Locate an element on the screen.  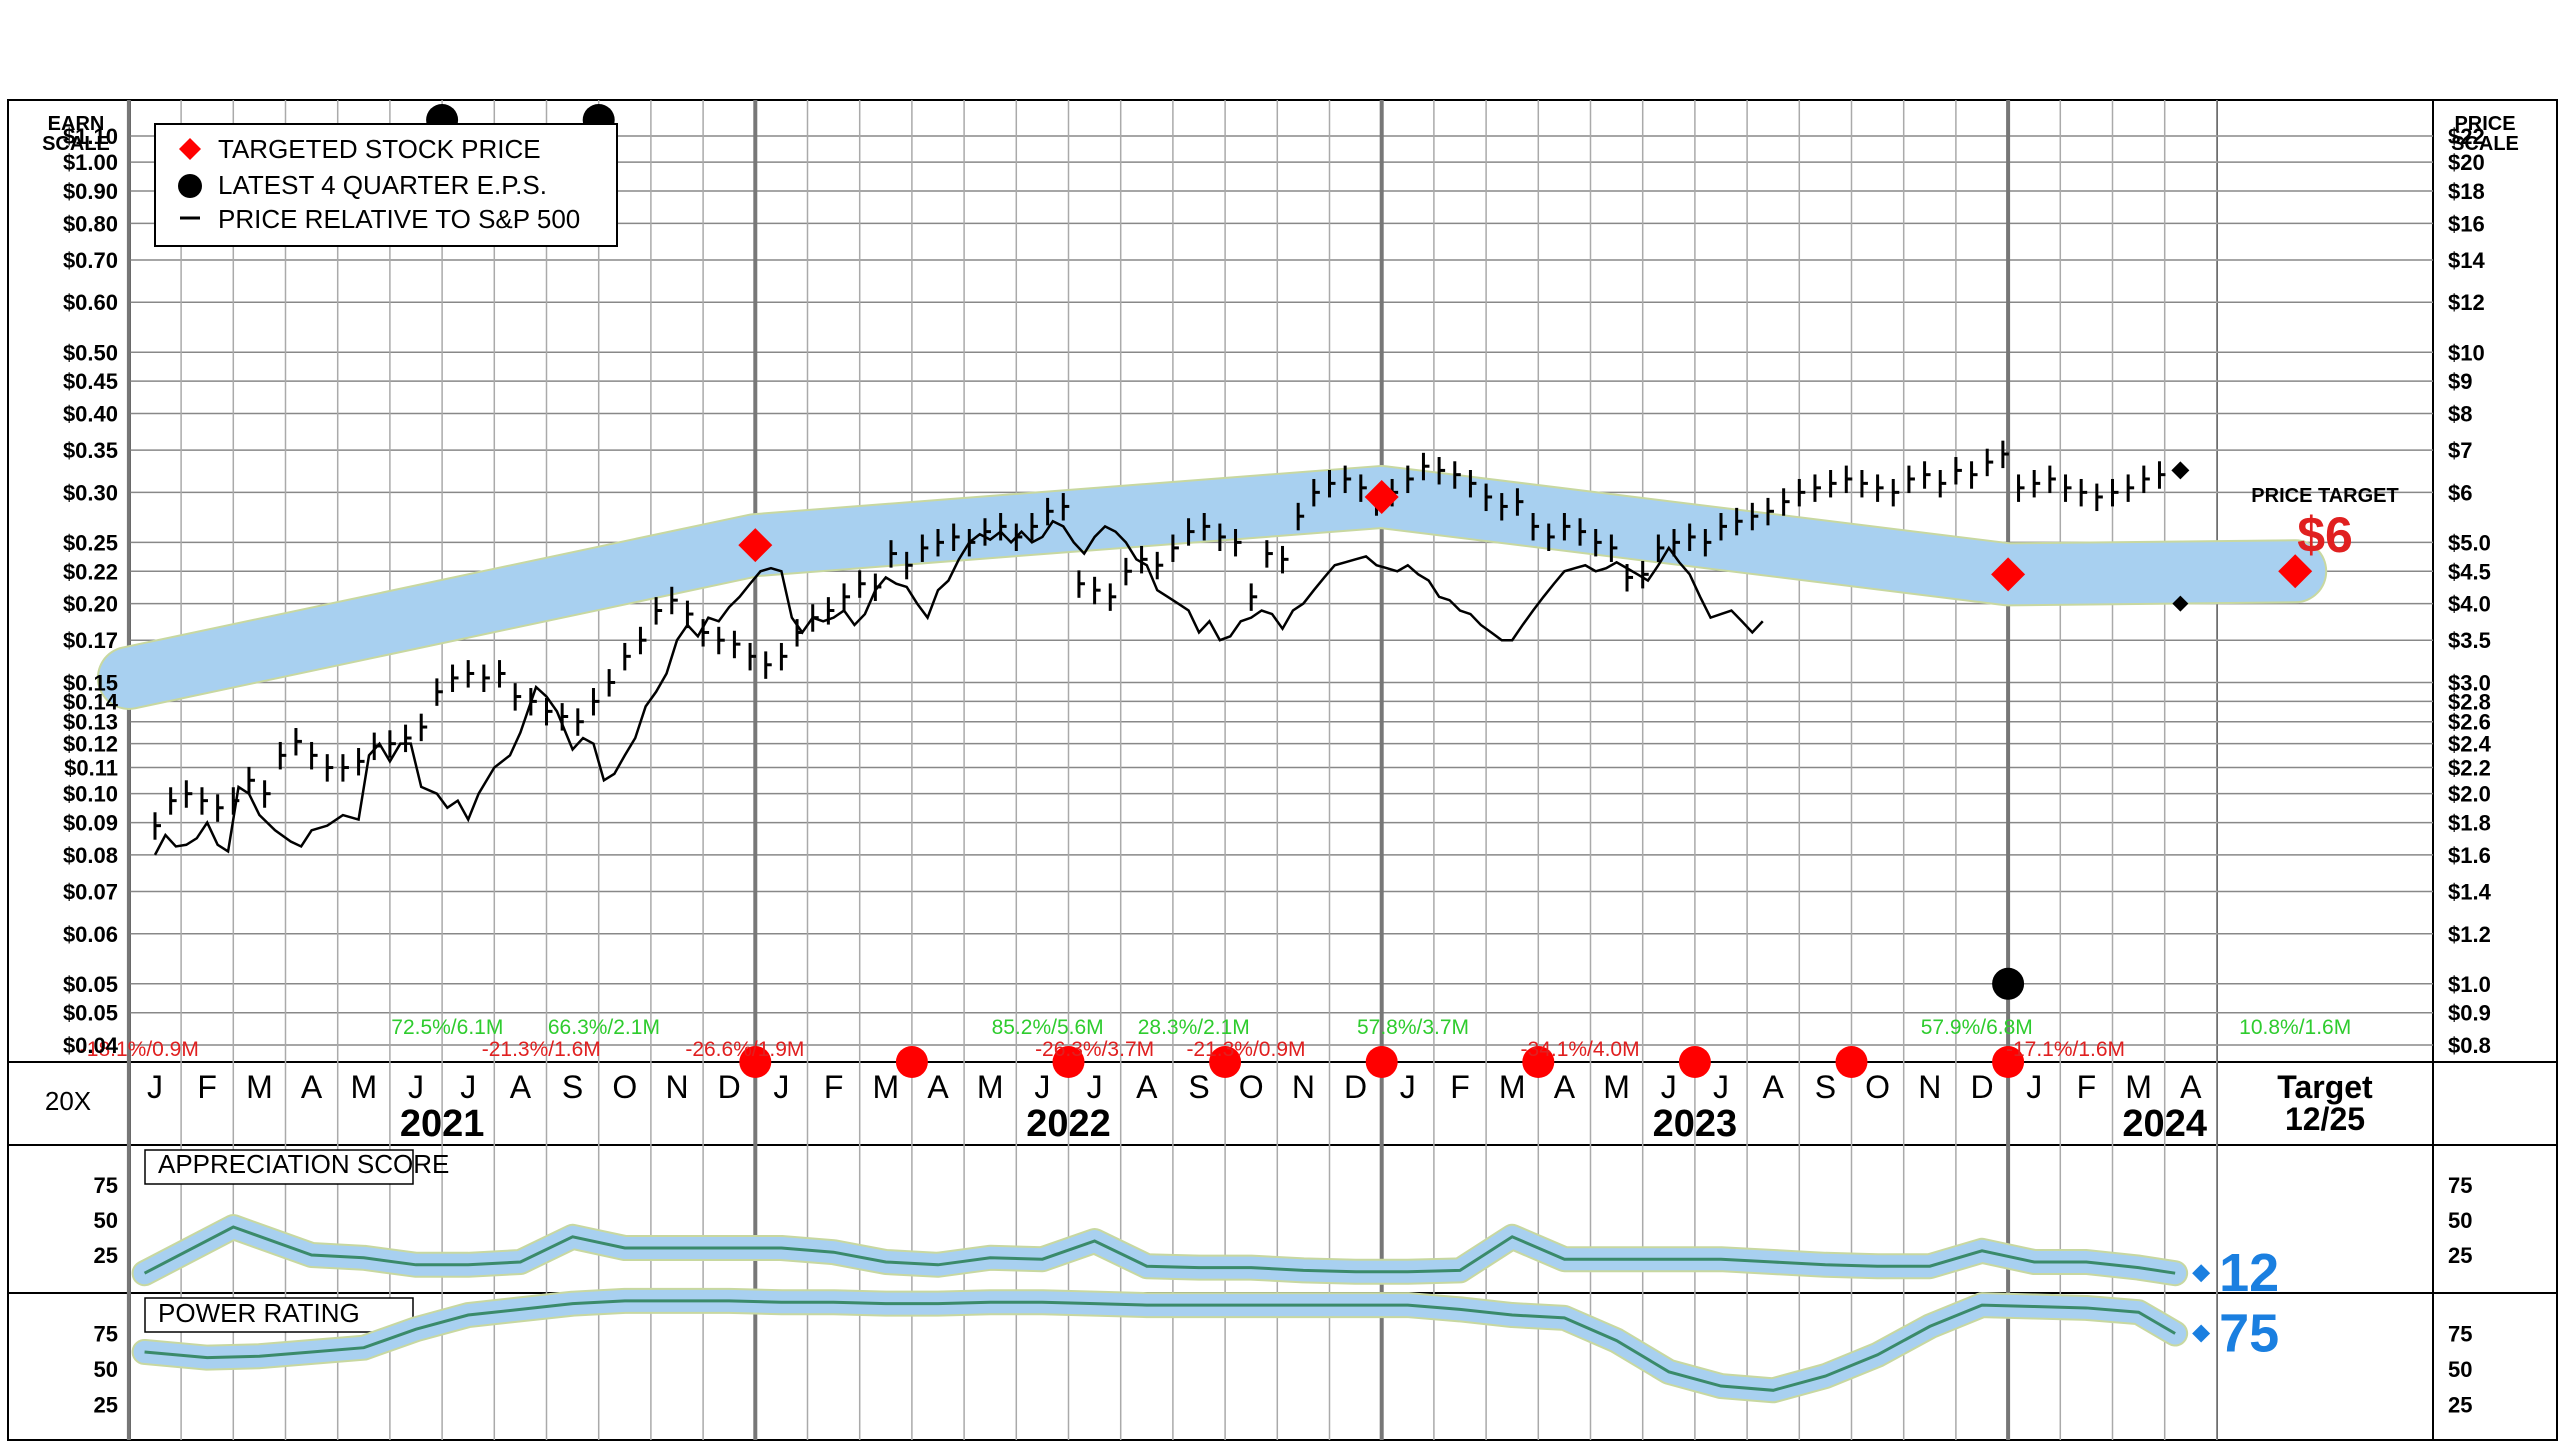
pct-label-green: 57.9%/6.8M is located at coordinates (1977, 1027).